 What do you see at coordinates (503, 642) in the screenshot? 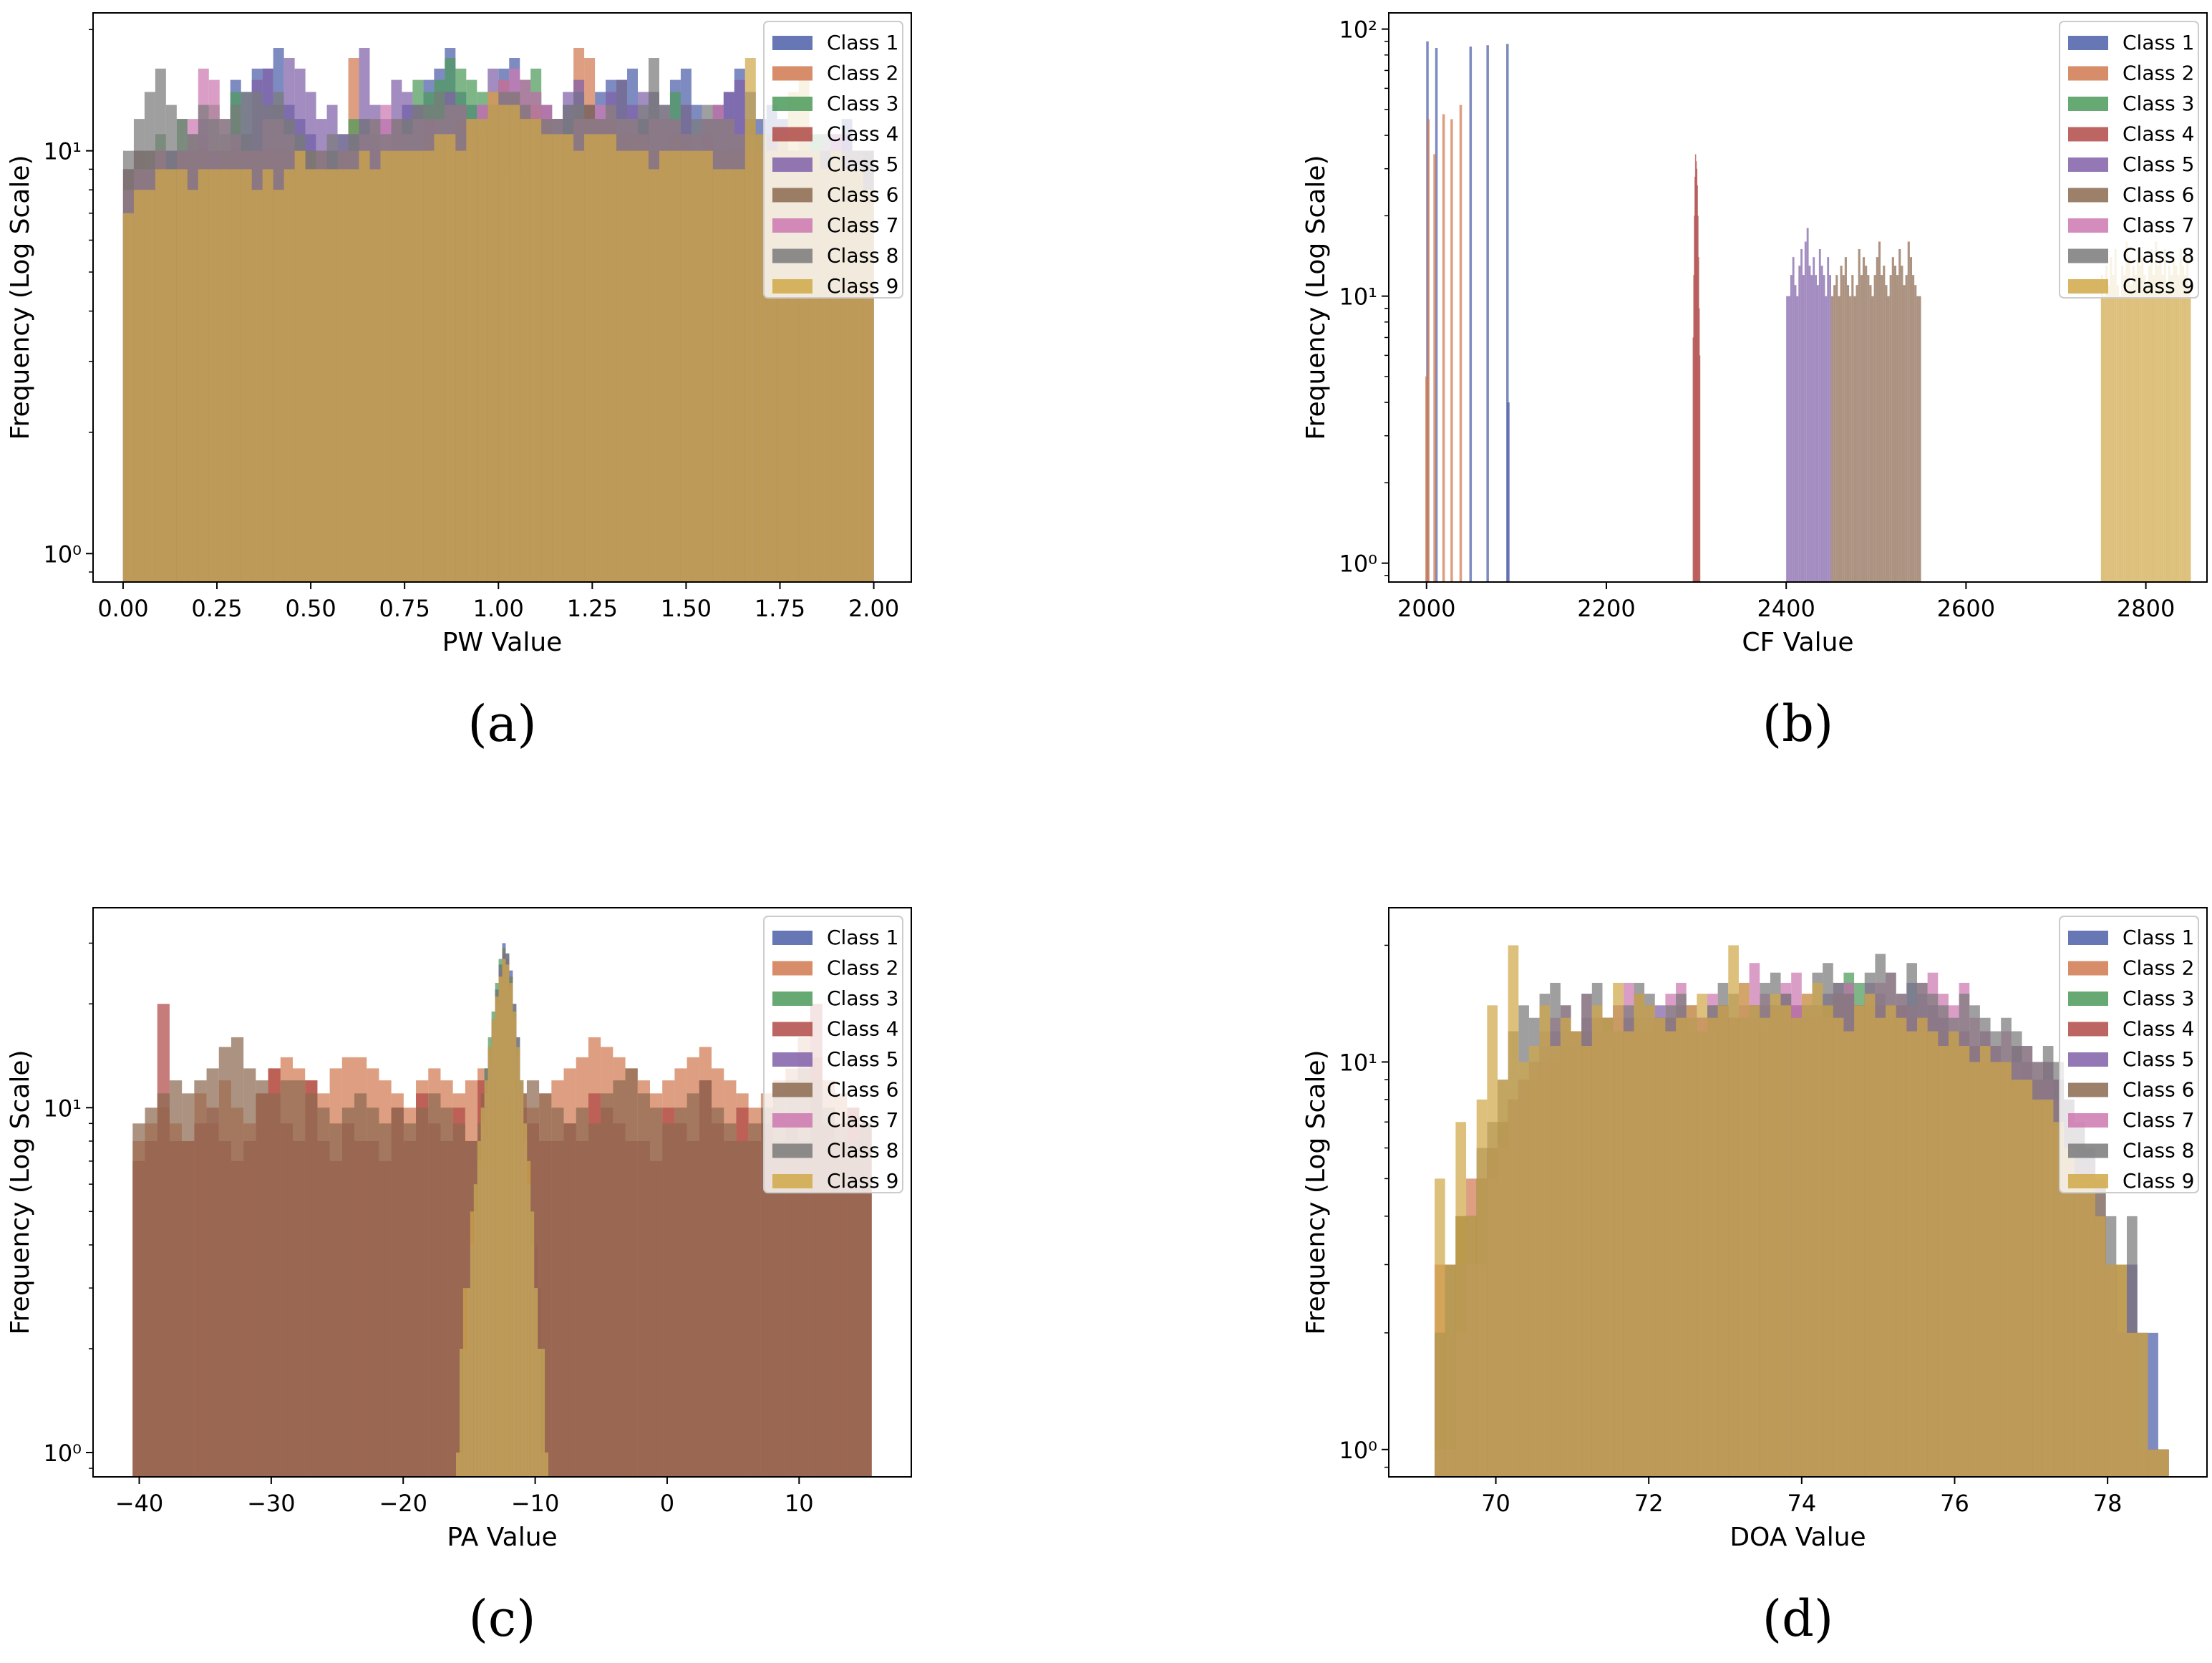
I see `x-axis-label: PW Value` at bounding box center [503, 642].